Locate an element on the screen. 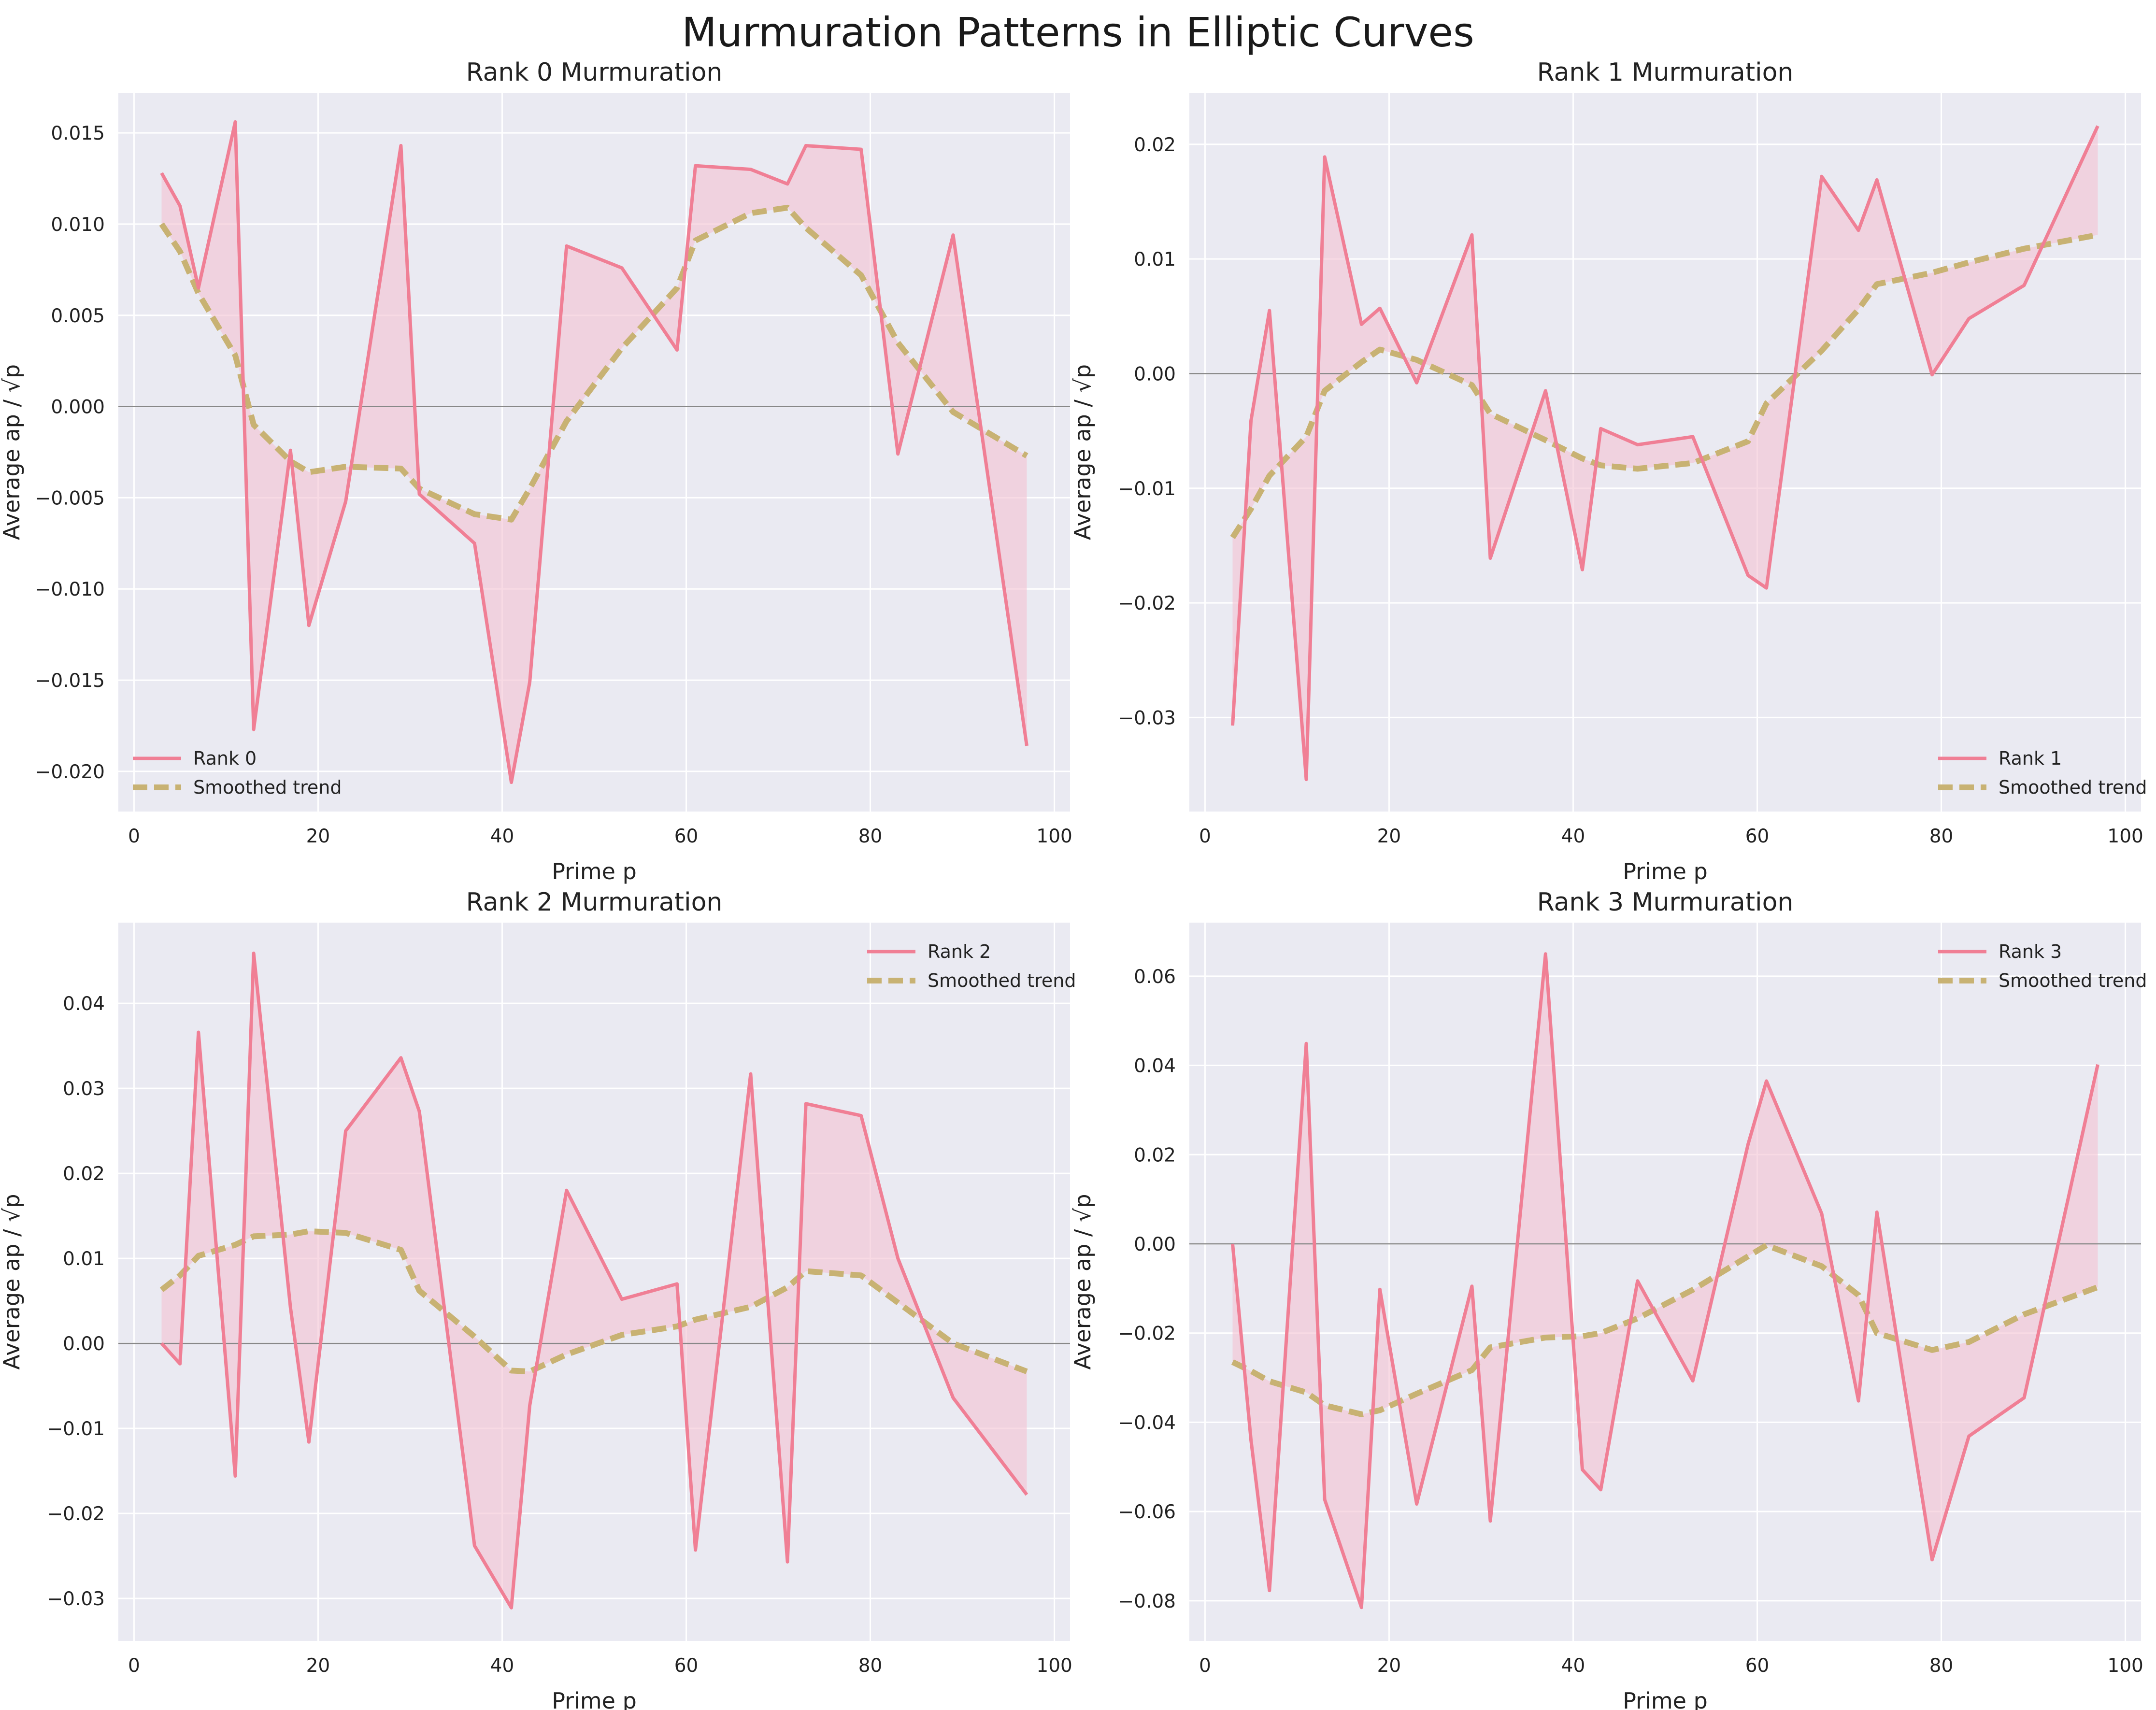 The width and height of the screenshot is (2156, 1710). y-tick-label: −0.015 is located at coordinates (70, 681).